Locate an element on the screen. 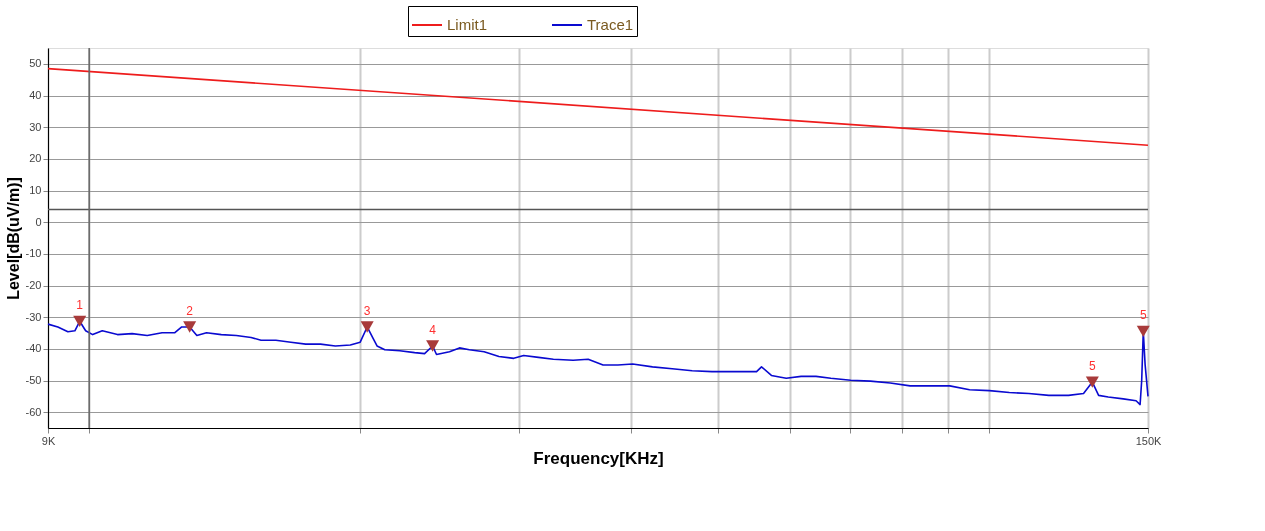 This screenshot has width=1265, height=531. annotation: 4 is located at coordinates (433, 329).